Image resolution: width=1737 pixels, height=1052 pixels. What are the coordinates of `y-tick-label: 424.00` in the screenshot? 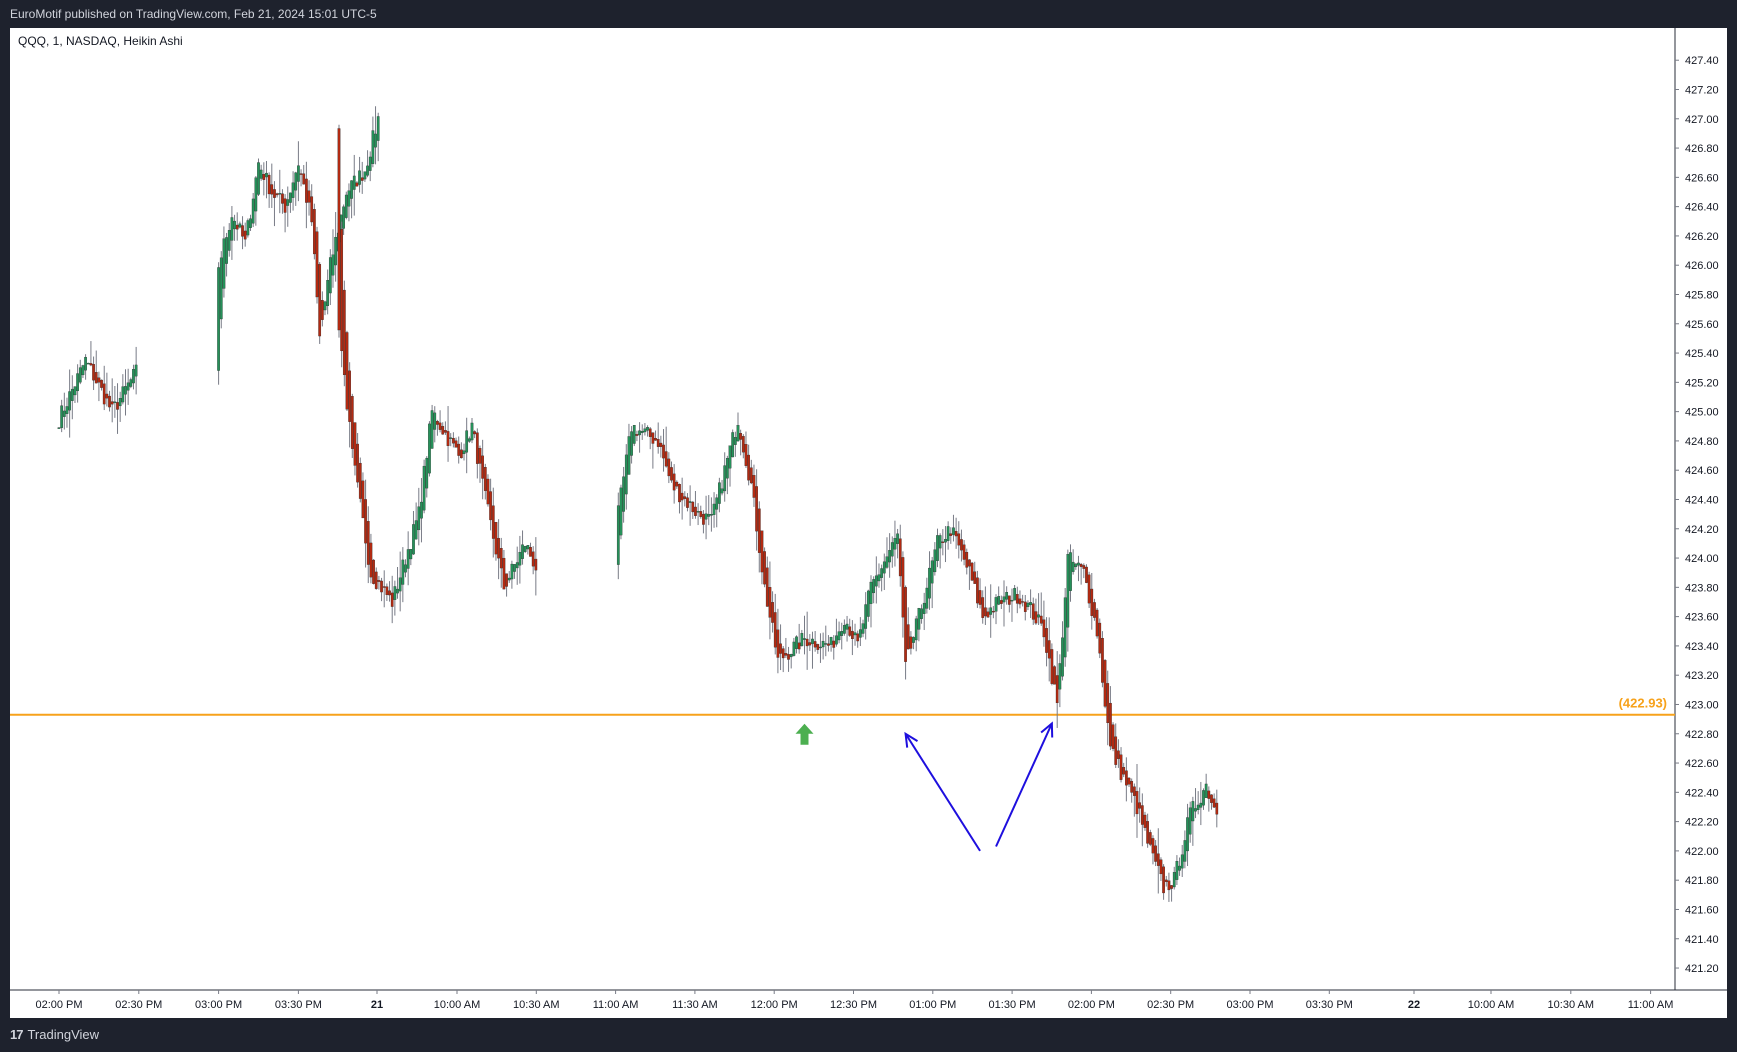 It's located at (1702, 559).